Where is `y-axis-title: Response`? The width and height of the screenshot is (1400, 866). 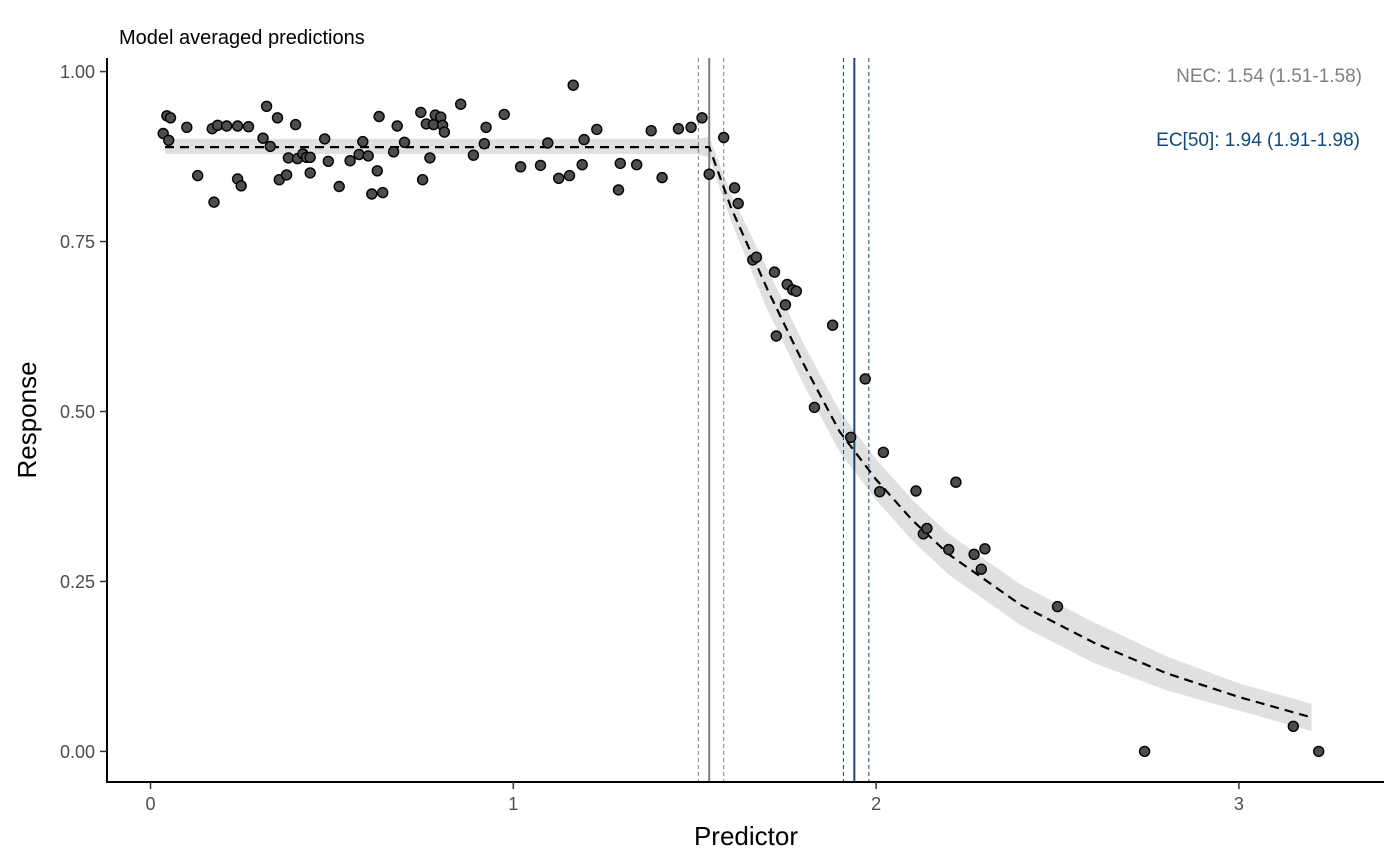
y-axis-title: Response is located at coordinates (27, 419).